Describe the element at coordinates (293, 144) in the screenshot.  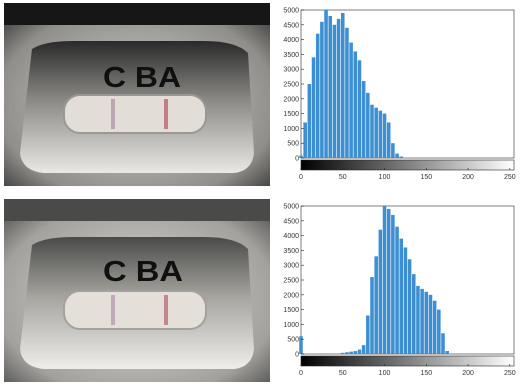
I see `y-tick-label: 500` at that location.